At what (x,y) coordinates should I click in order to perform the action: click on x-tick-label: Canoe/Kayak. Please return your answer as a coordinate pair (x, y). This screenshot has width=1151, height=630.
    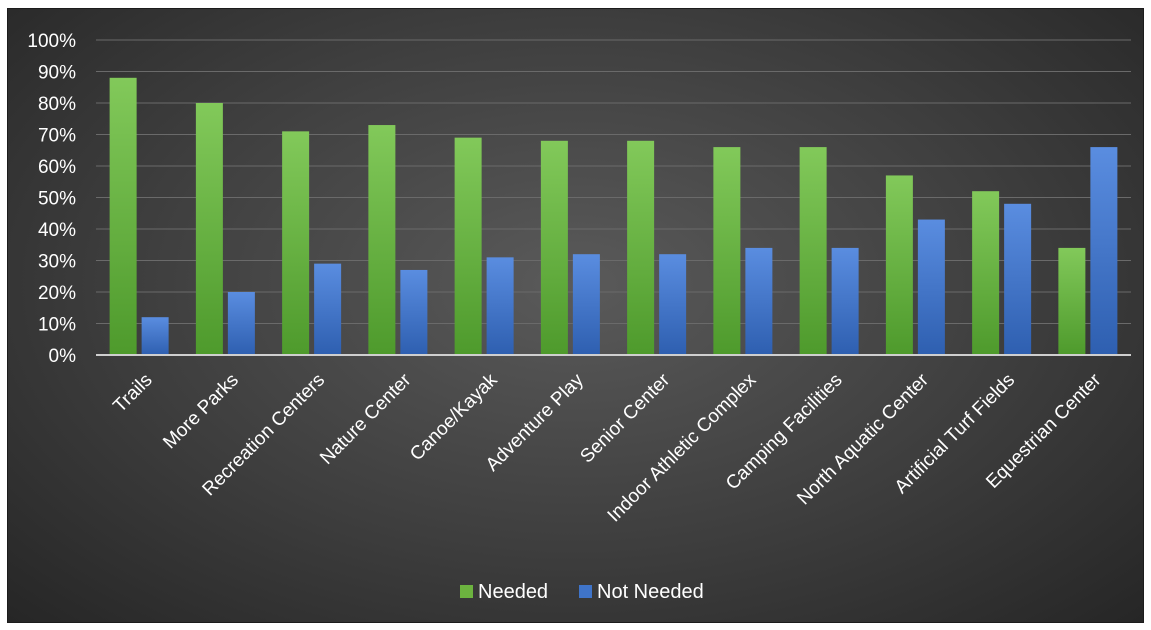
    Looking at the image, I should click on (454, 417).